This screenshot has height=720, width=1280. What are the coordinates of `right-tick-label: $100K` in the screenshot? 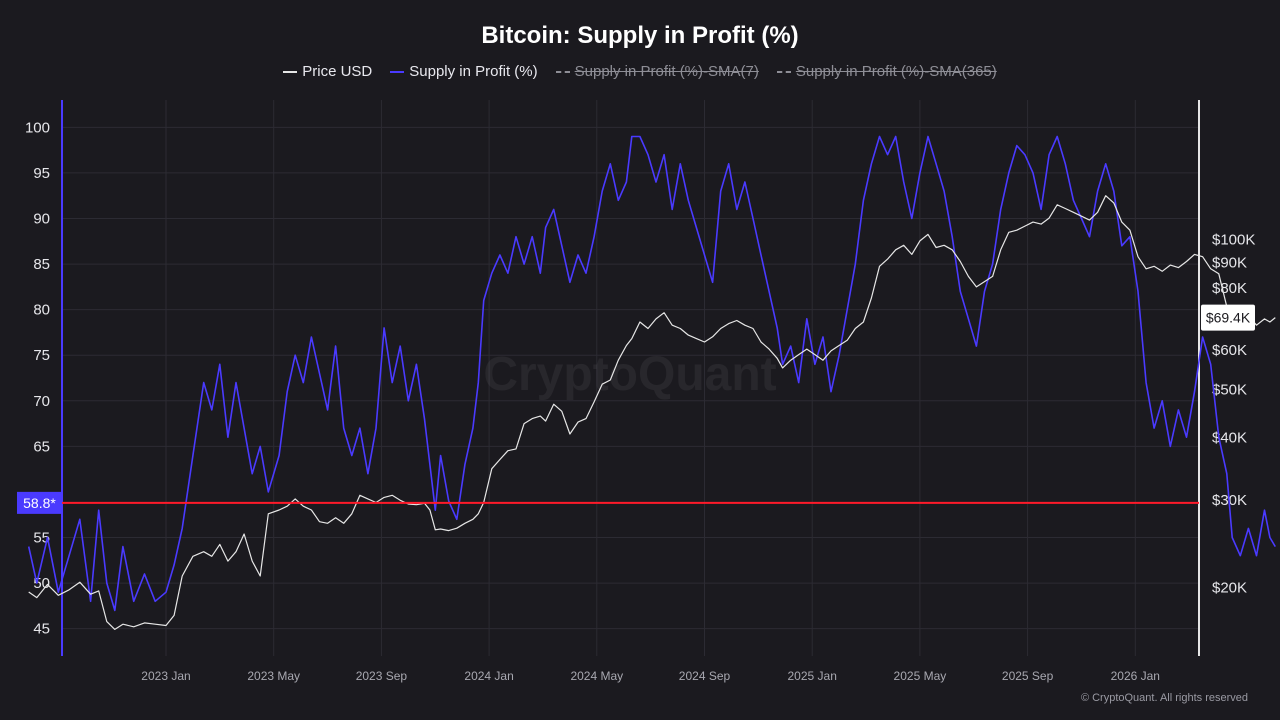 It's located at (1233, 240).